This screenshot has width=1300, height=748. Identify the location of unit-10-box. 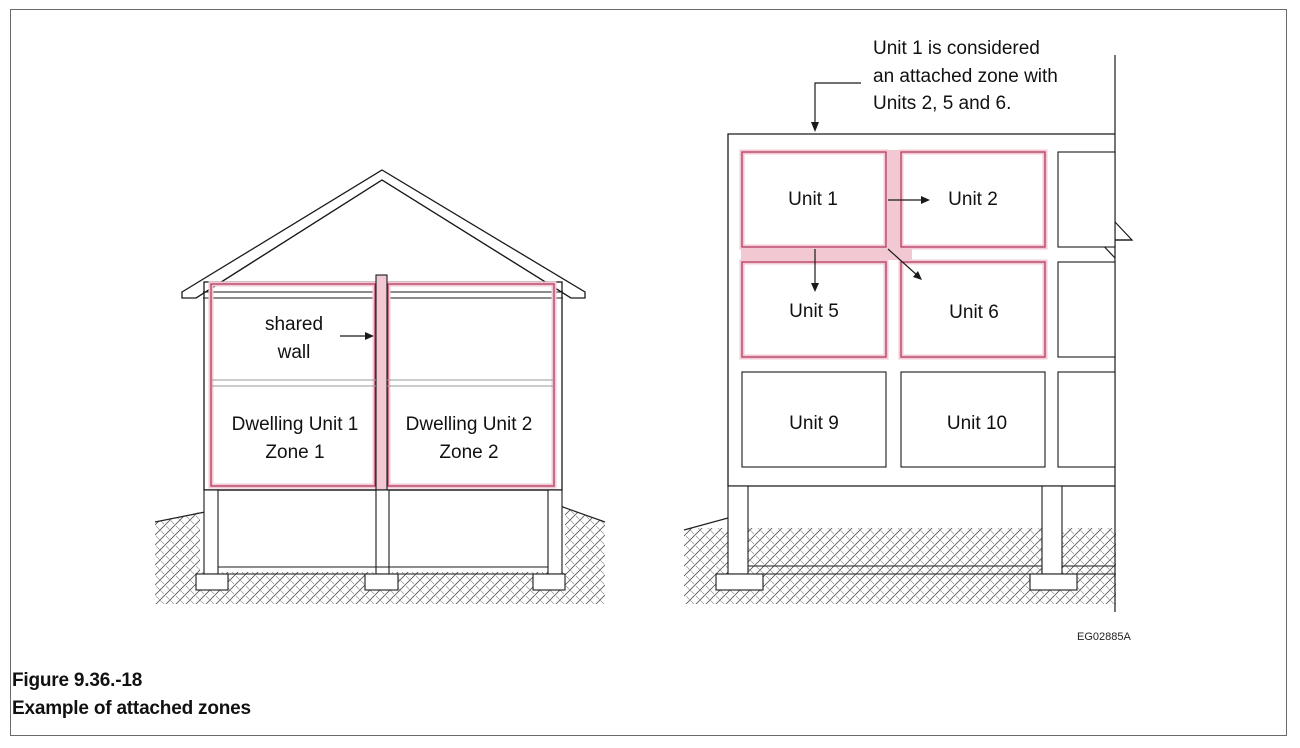
(973, 419).